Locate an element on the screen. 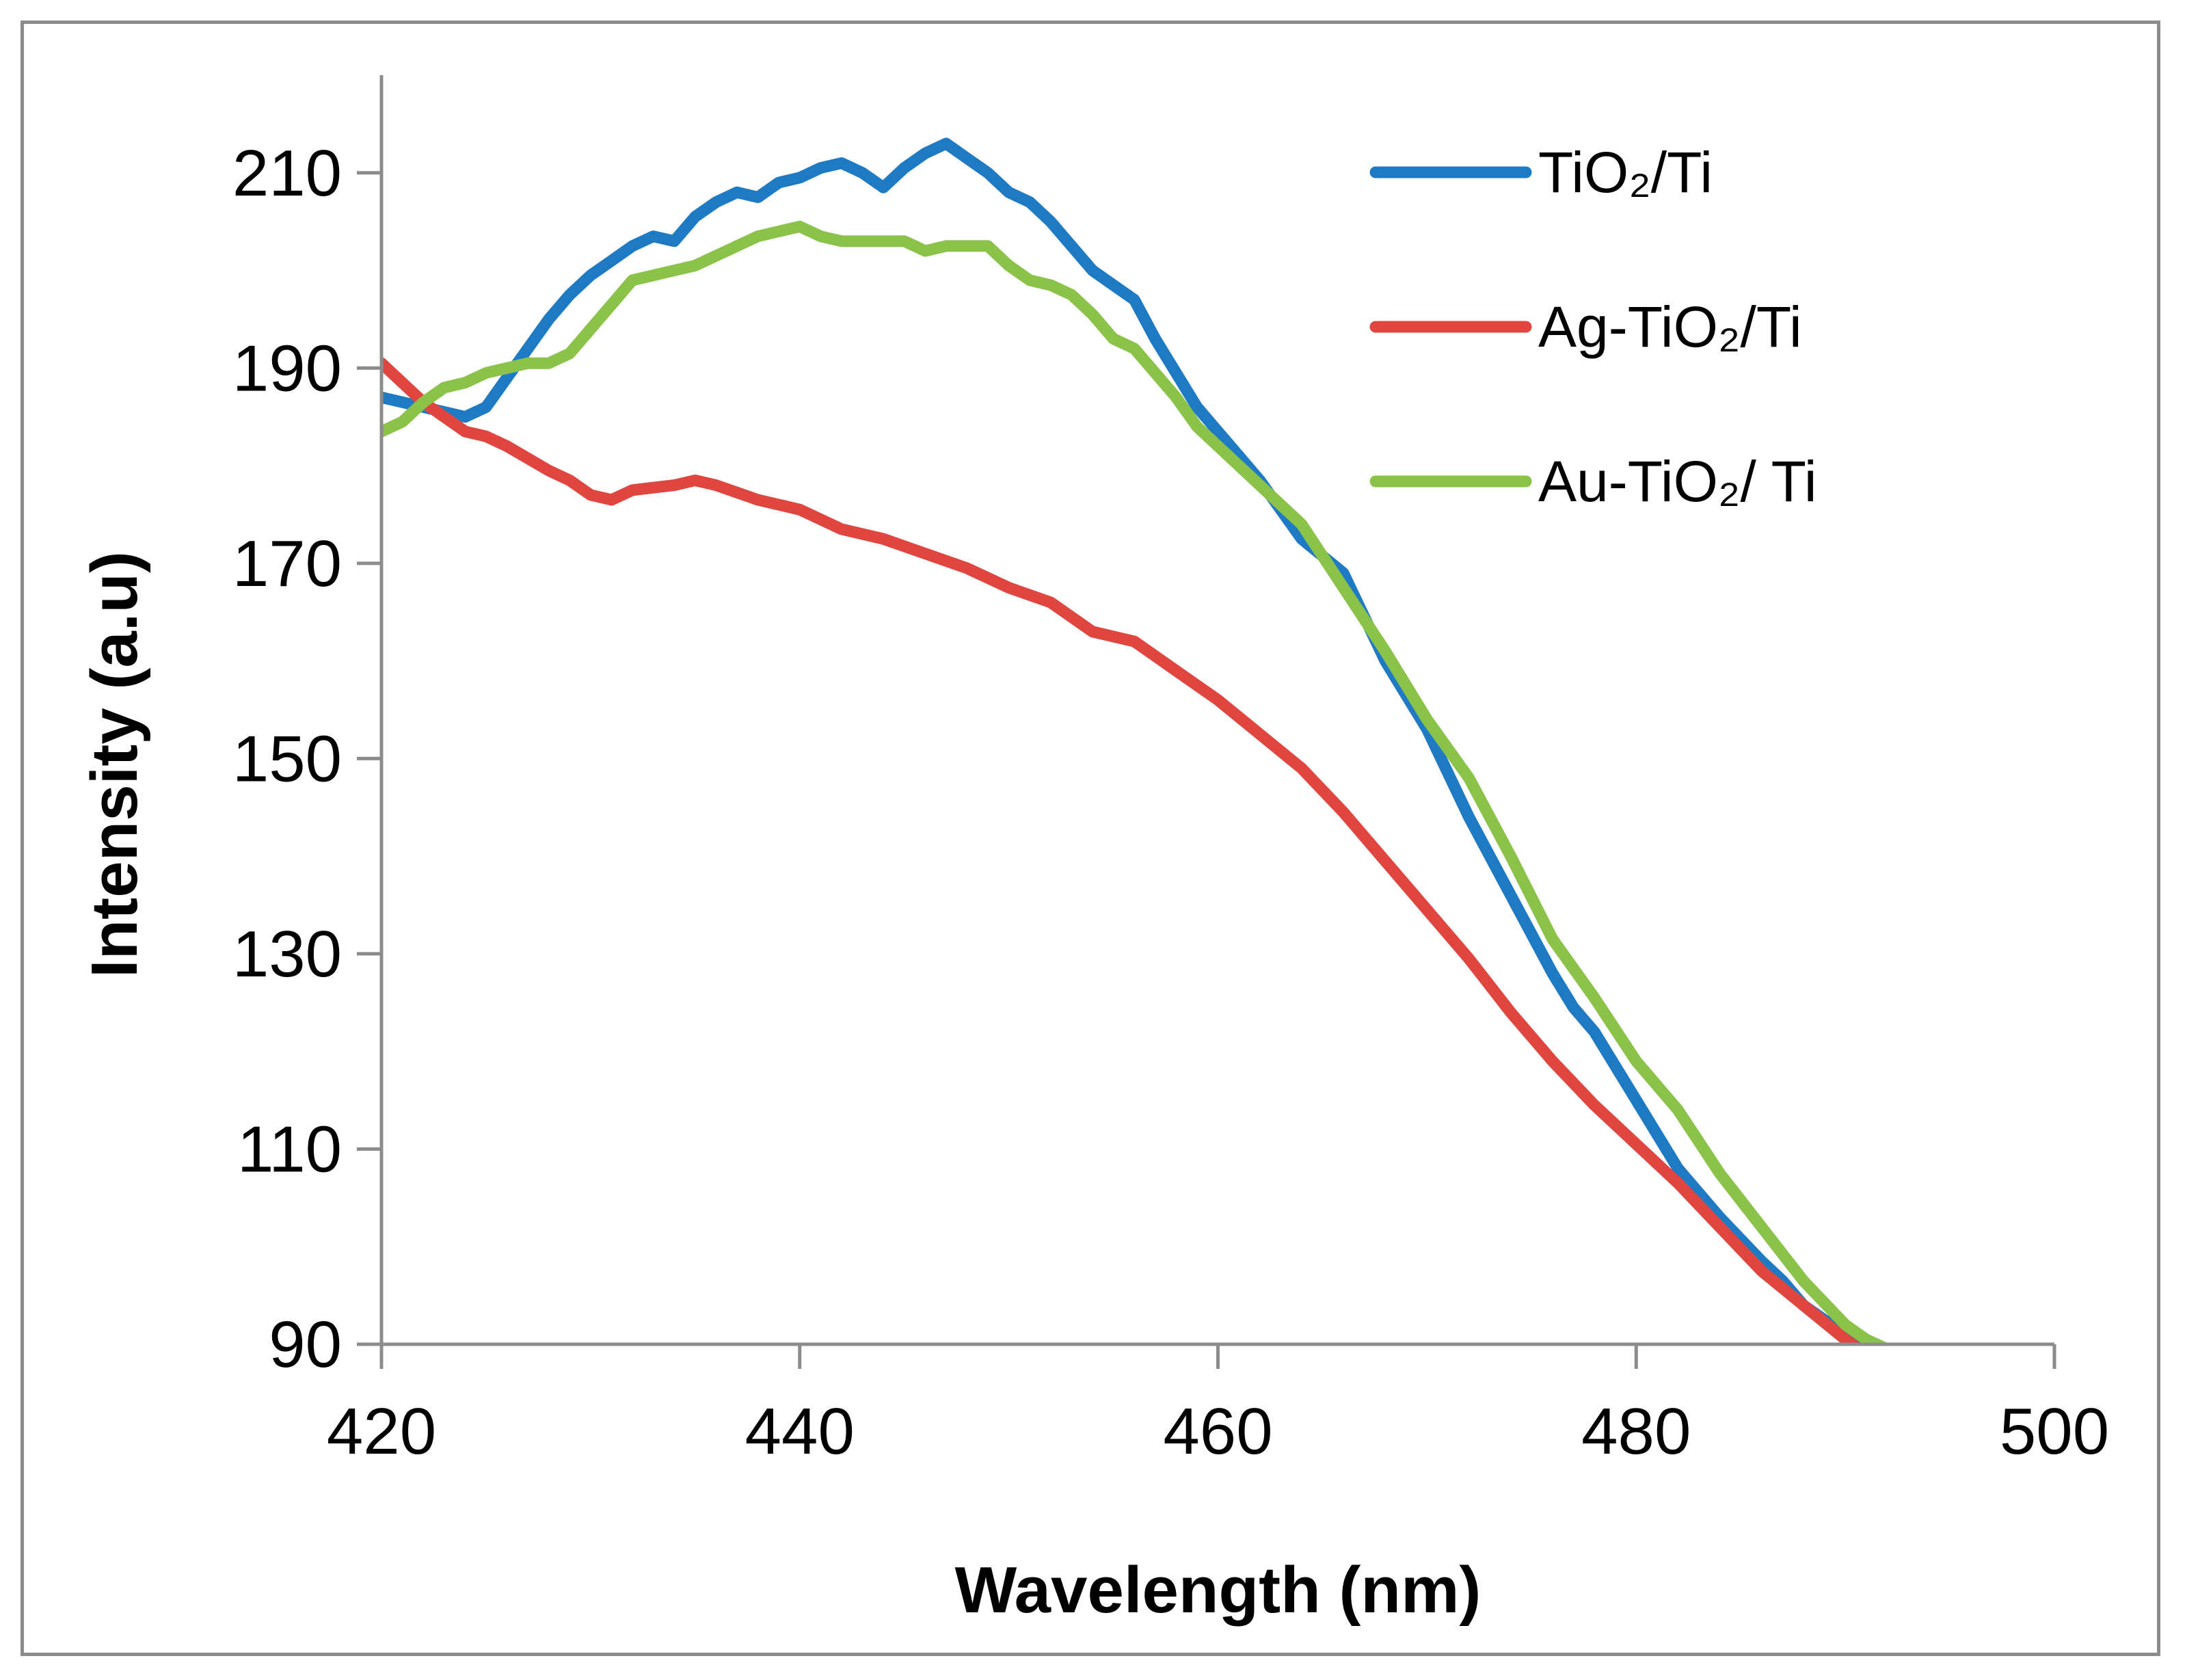 The height and width of the screenshot is (1680, 2185). y-tick-label: 110 is located at coordinates (289, 1149).